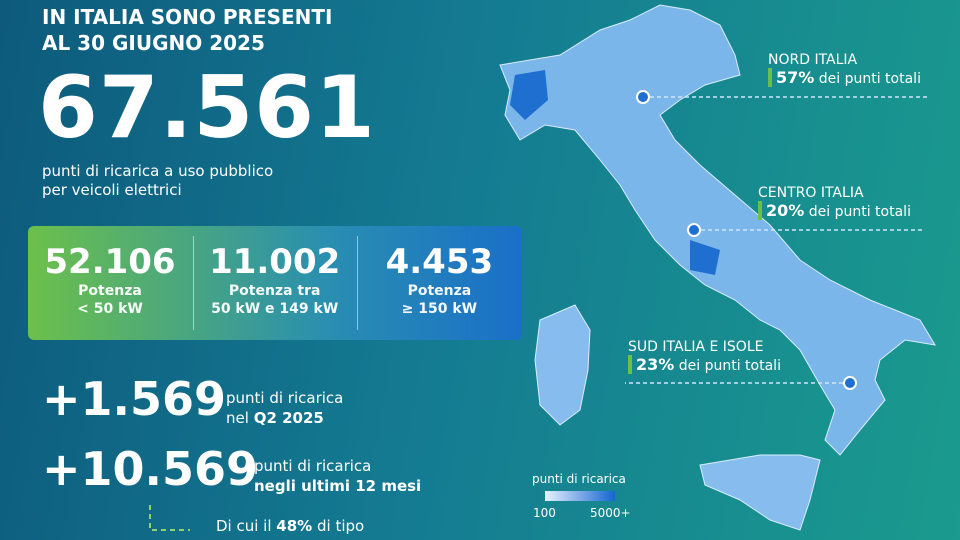 Image resolution: width=960 pixels, height=540 pixels. Describe the element at coordinates (655, 364) in the screenshot. I see `region-share: 23%` at that location.